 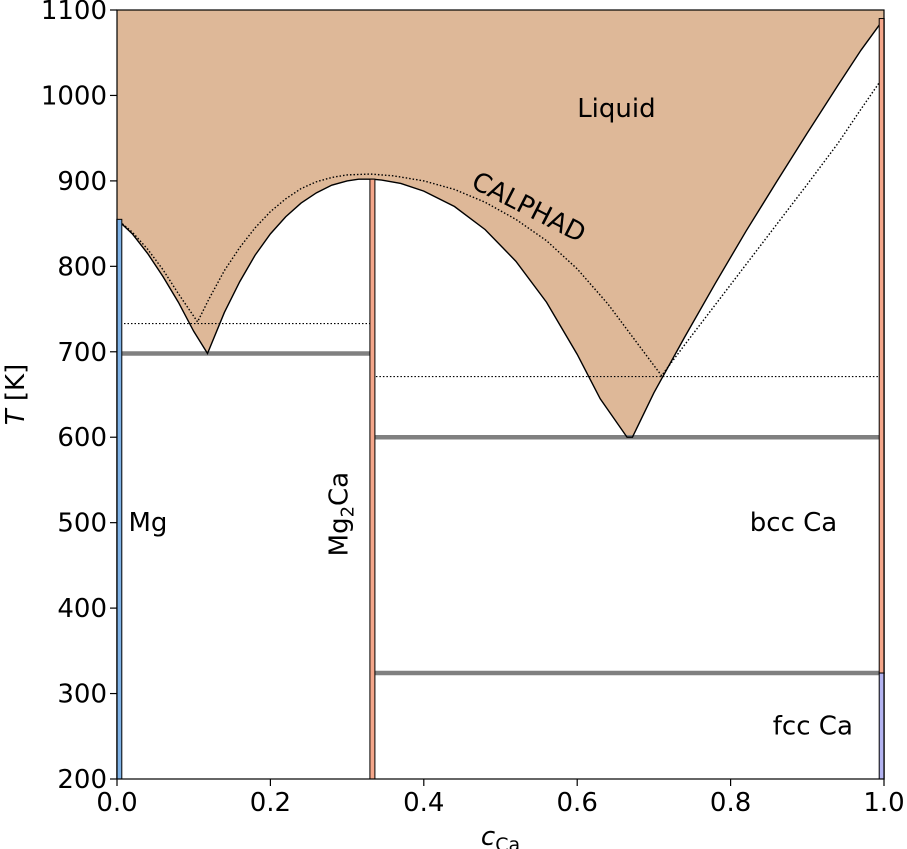 What do you see at coordinates (74, 96) in the screenshot?
I see `y-tick-label: 1000` at bounding box center [74, 96].